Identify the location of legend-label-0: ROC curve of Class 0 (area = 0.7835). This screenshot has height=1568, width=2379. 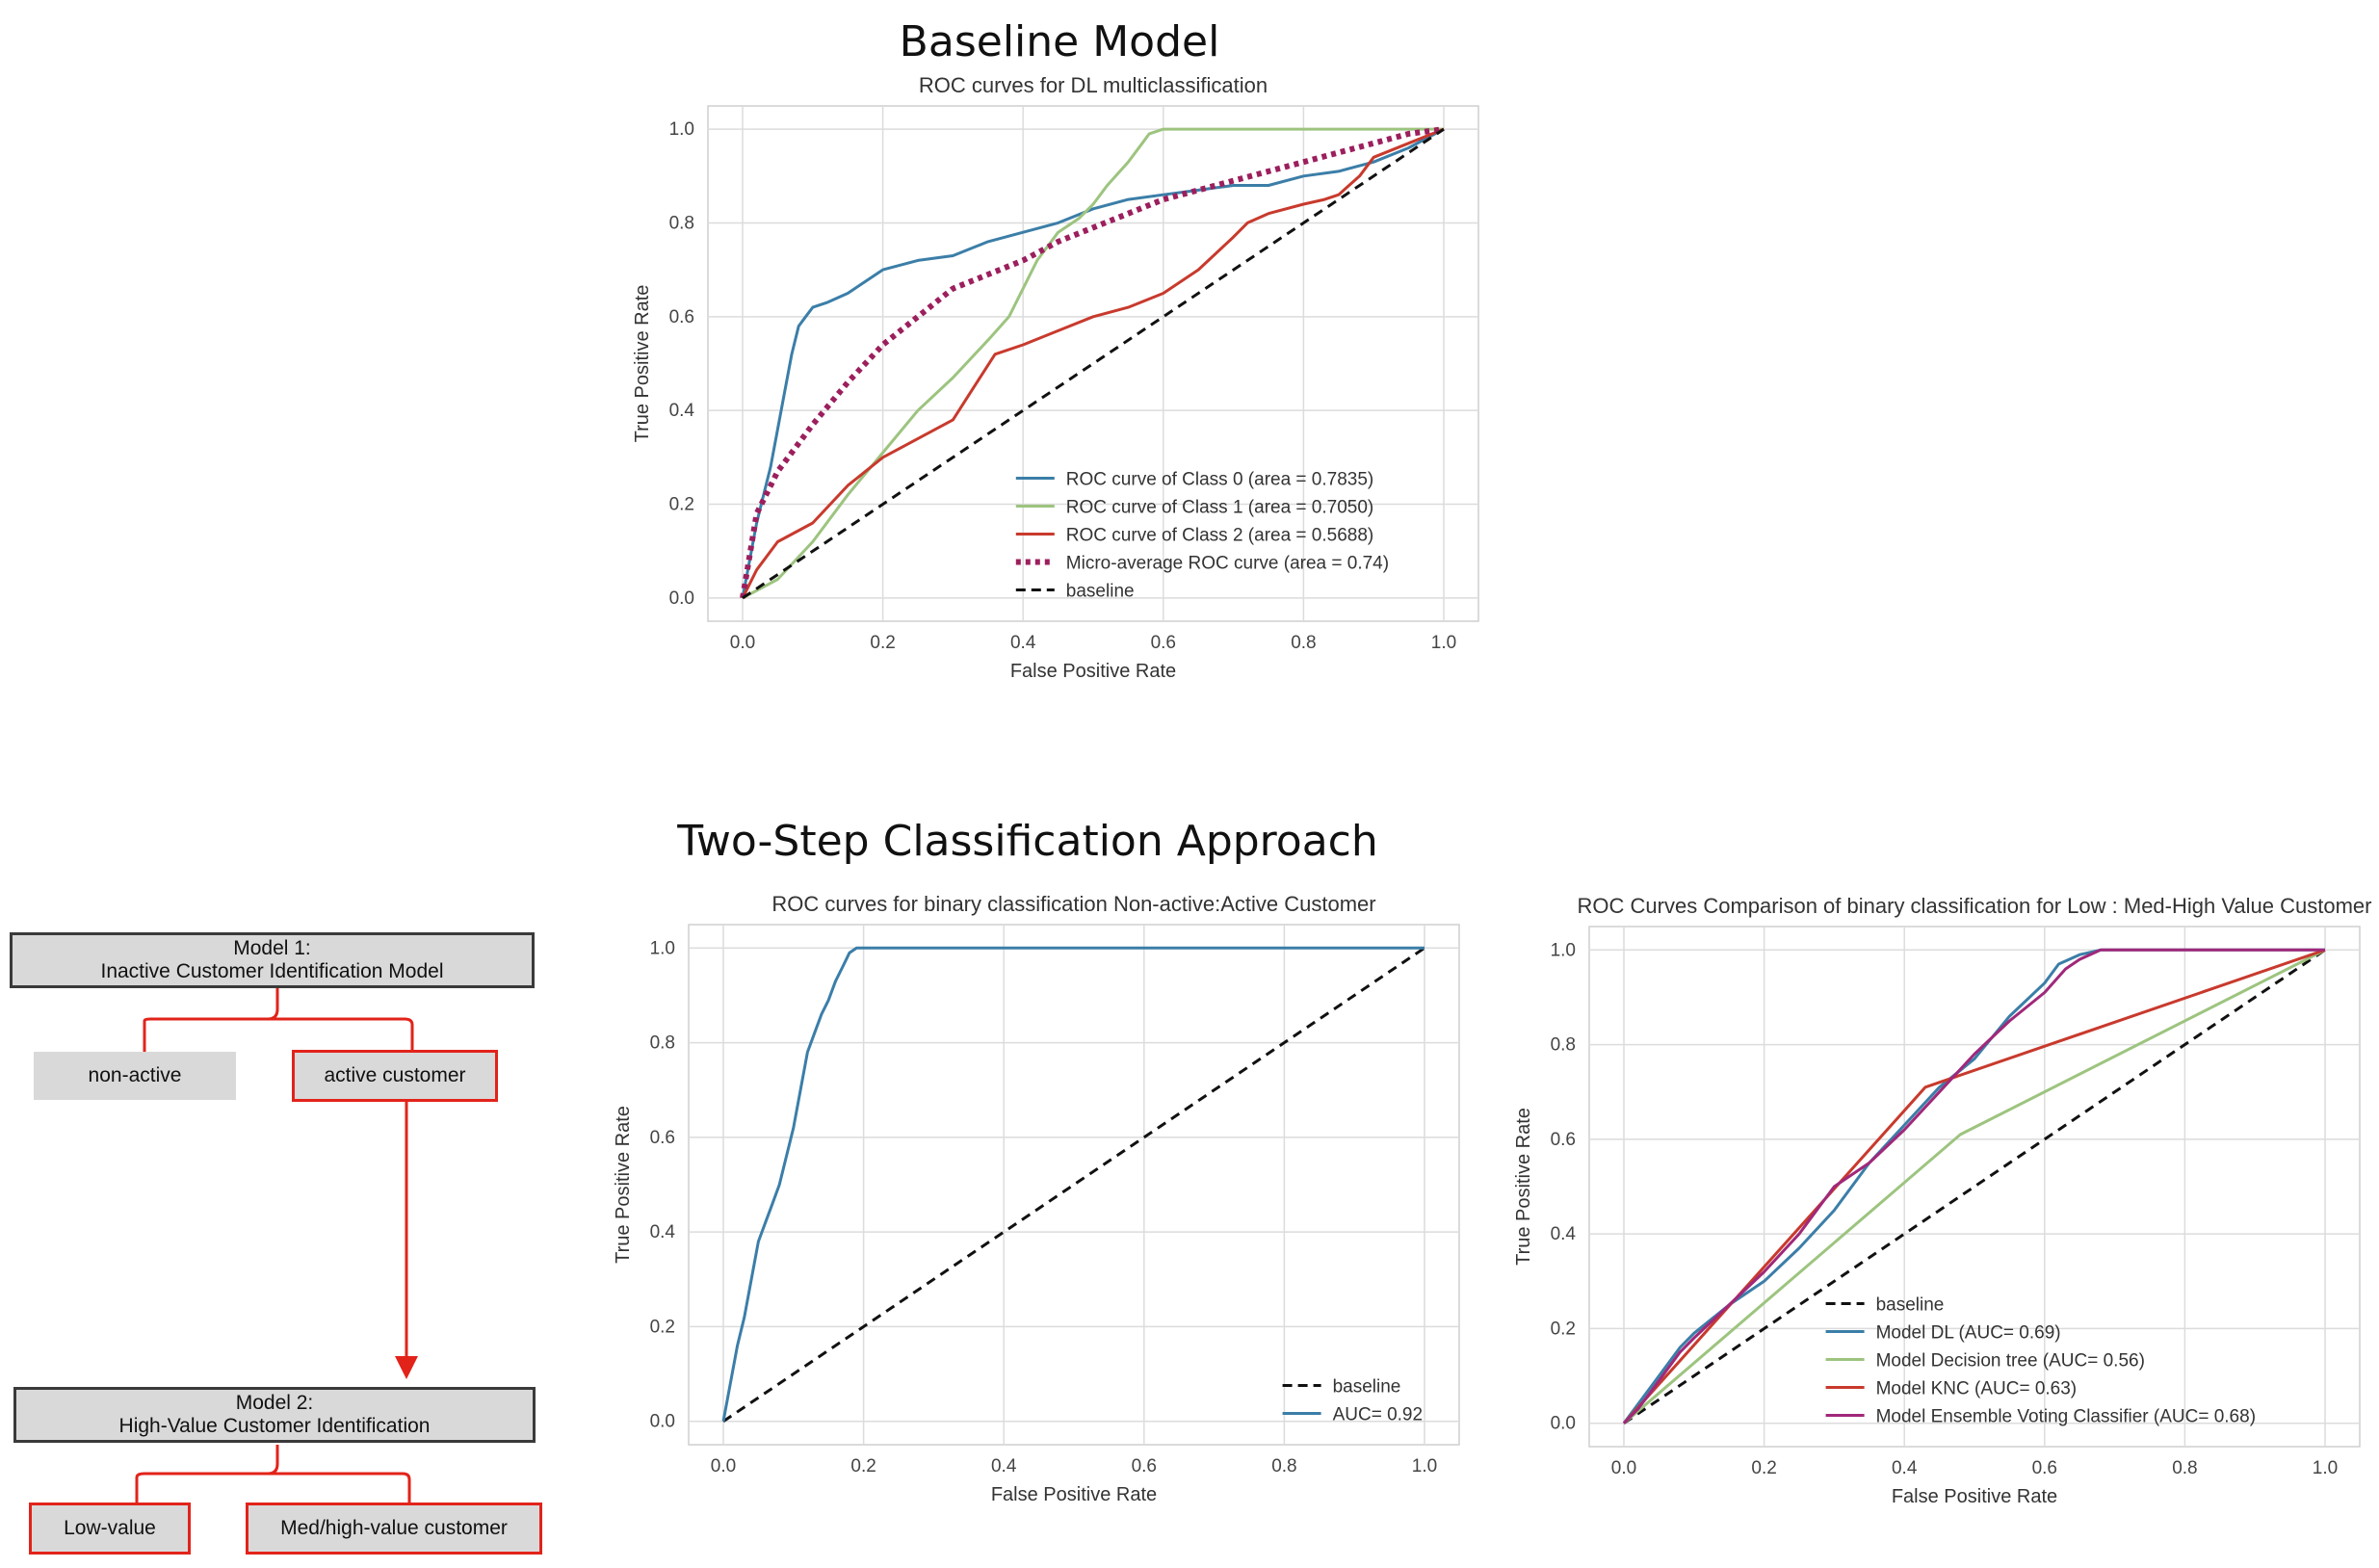
(1219, 480).